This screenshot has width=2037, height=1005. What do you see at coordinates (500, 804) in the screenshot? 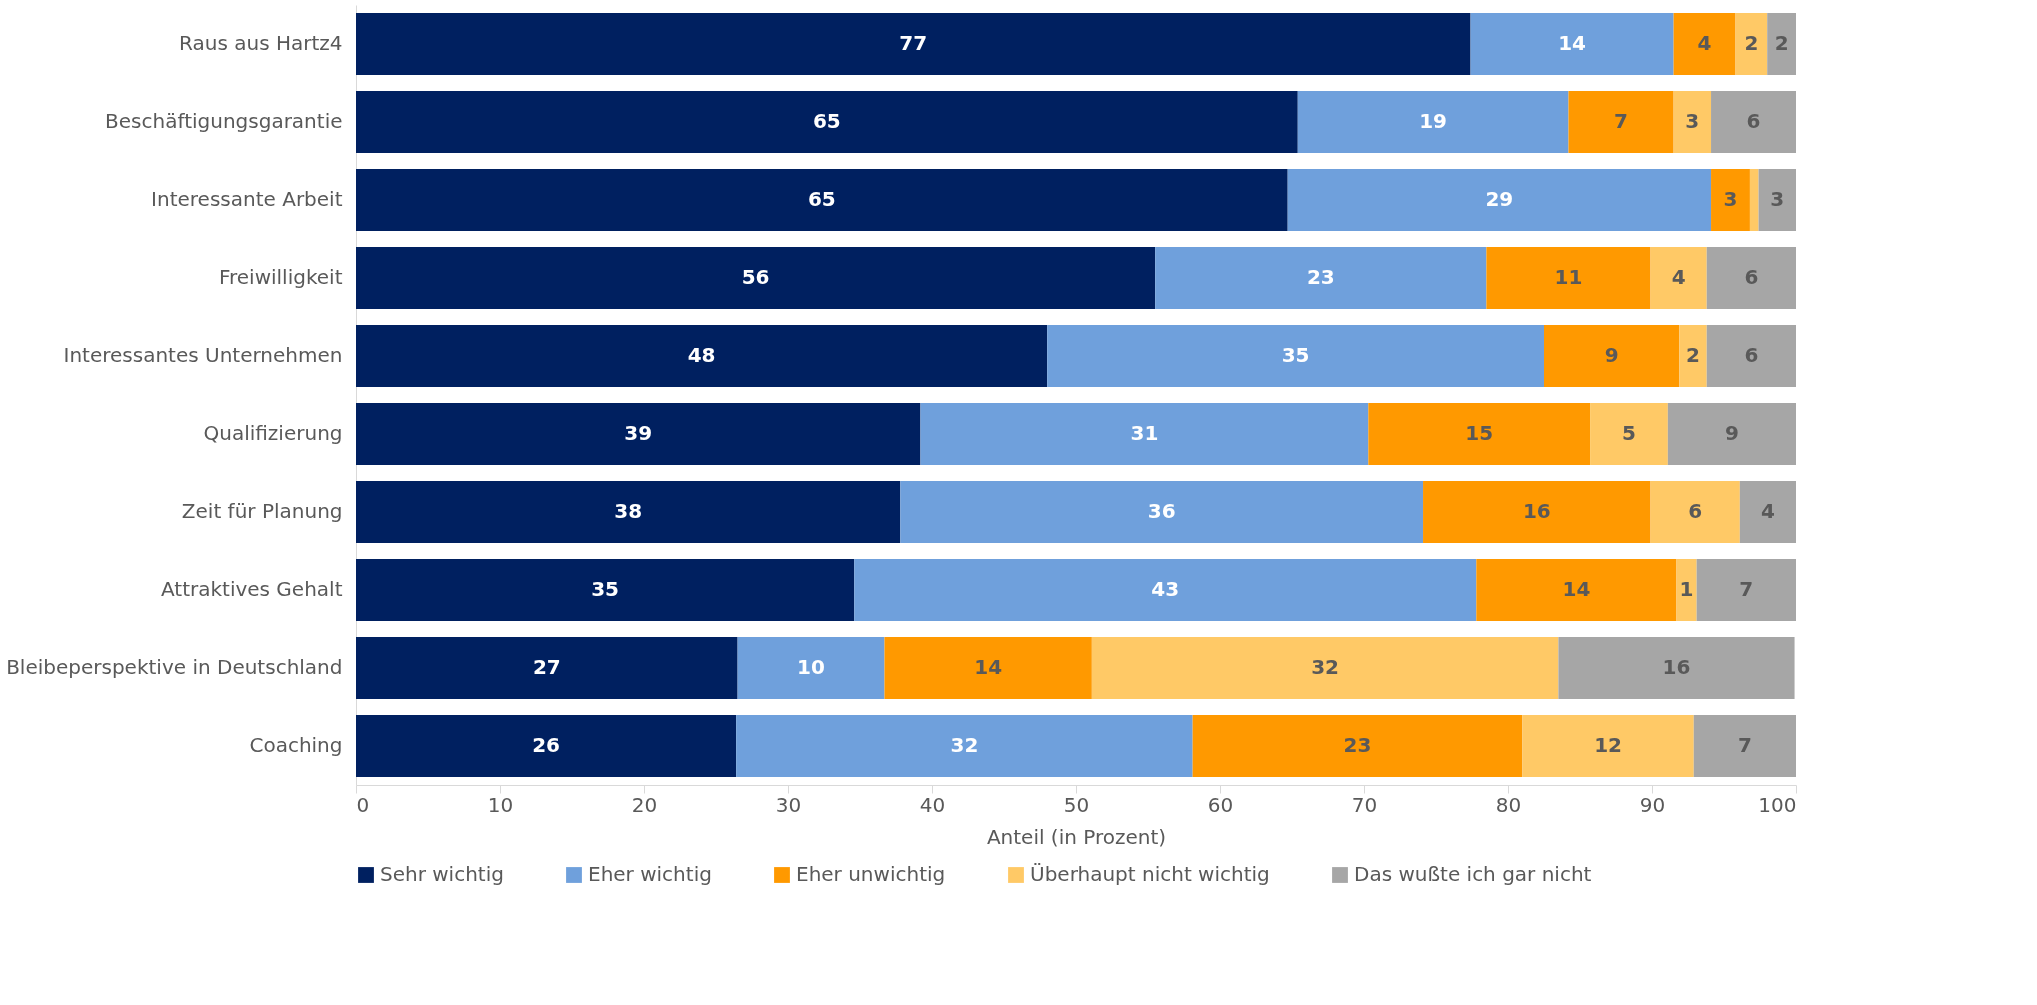
I see `x-tick-label: 10` at bounding box center [500, 804].